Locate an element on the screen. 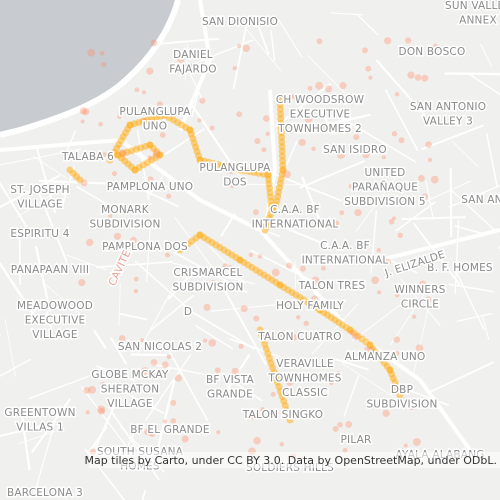 This screenshot has height=500, width=500. place-label: WINNERS is located at coordinates (419, 290).